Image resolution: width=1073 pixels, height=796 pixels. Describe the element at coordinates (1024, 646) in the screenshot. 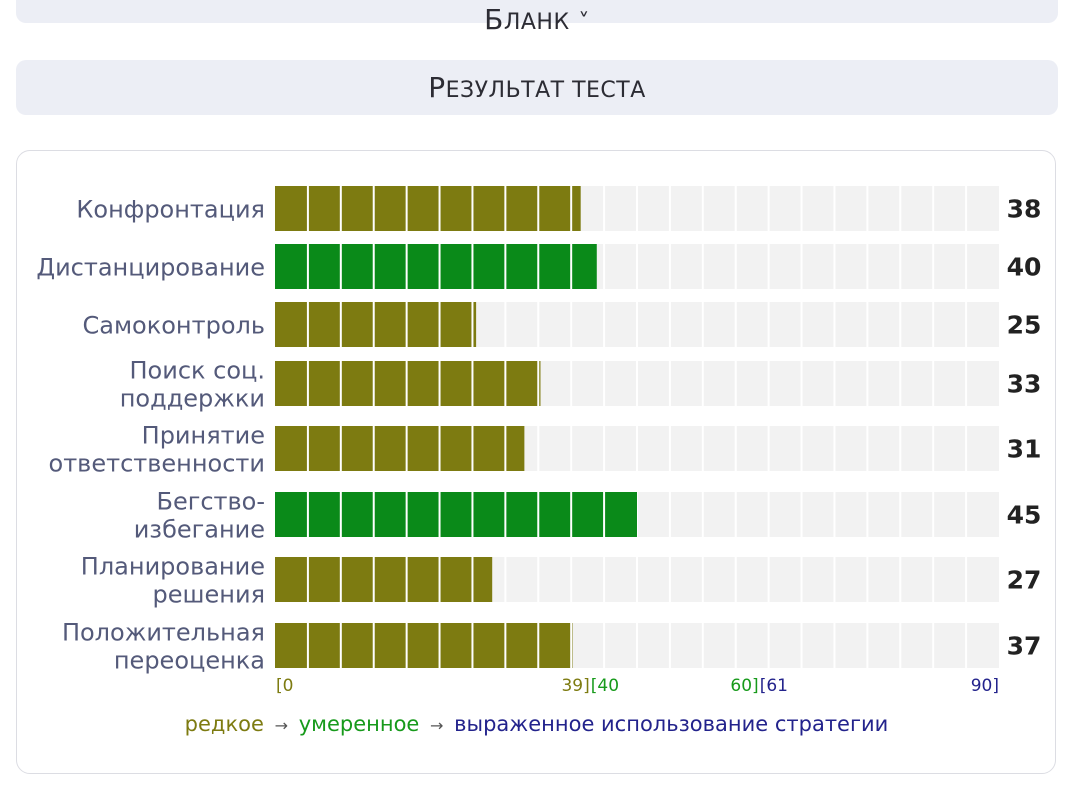

I see `value-label: 37` at that location.